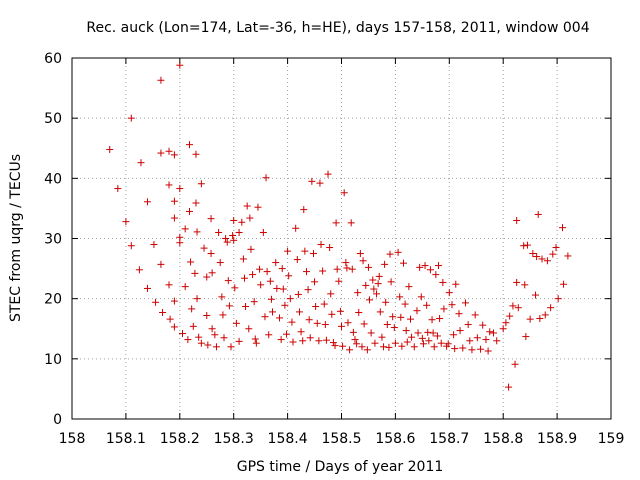  What do you see at coordinates (611, 439) in the screenshot?
I see `x-tick-label: 159` at bounding box center [611, 439].